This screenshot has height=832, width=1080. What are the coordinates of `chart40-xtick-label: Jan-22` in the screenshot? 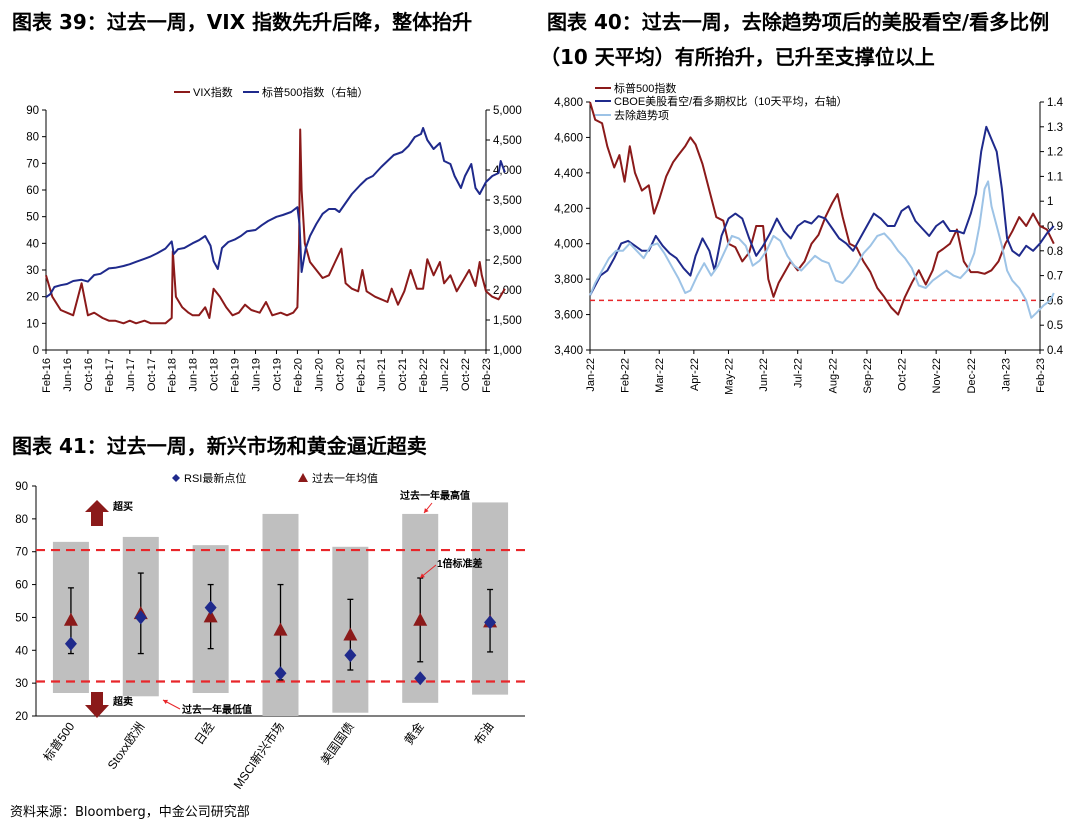 It's located at (591, 375).